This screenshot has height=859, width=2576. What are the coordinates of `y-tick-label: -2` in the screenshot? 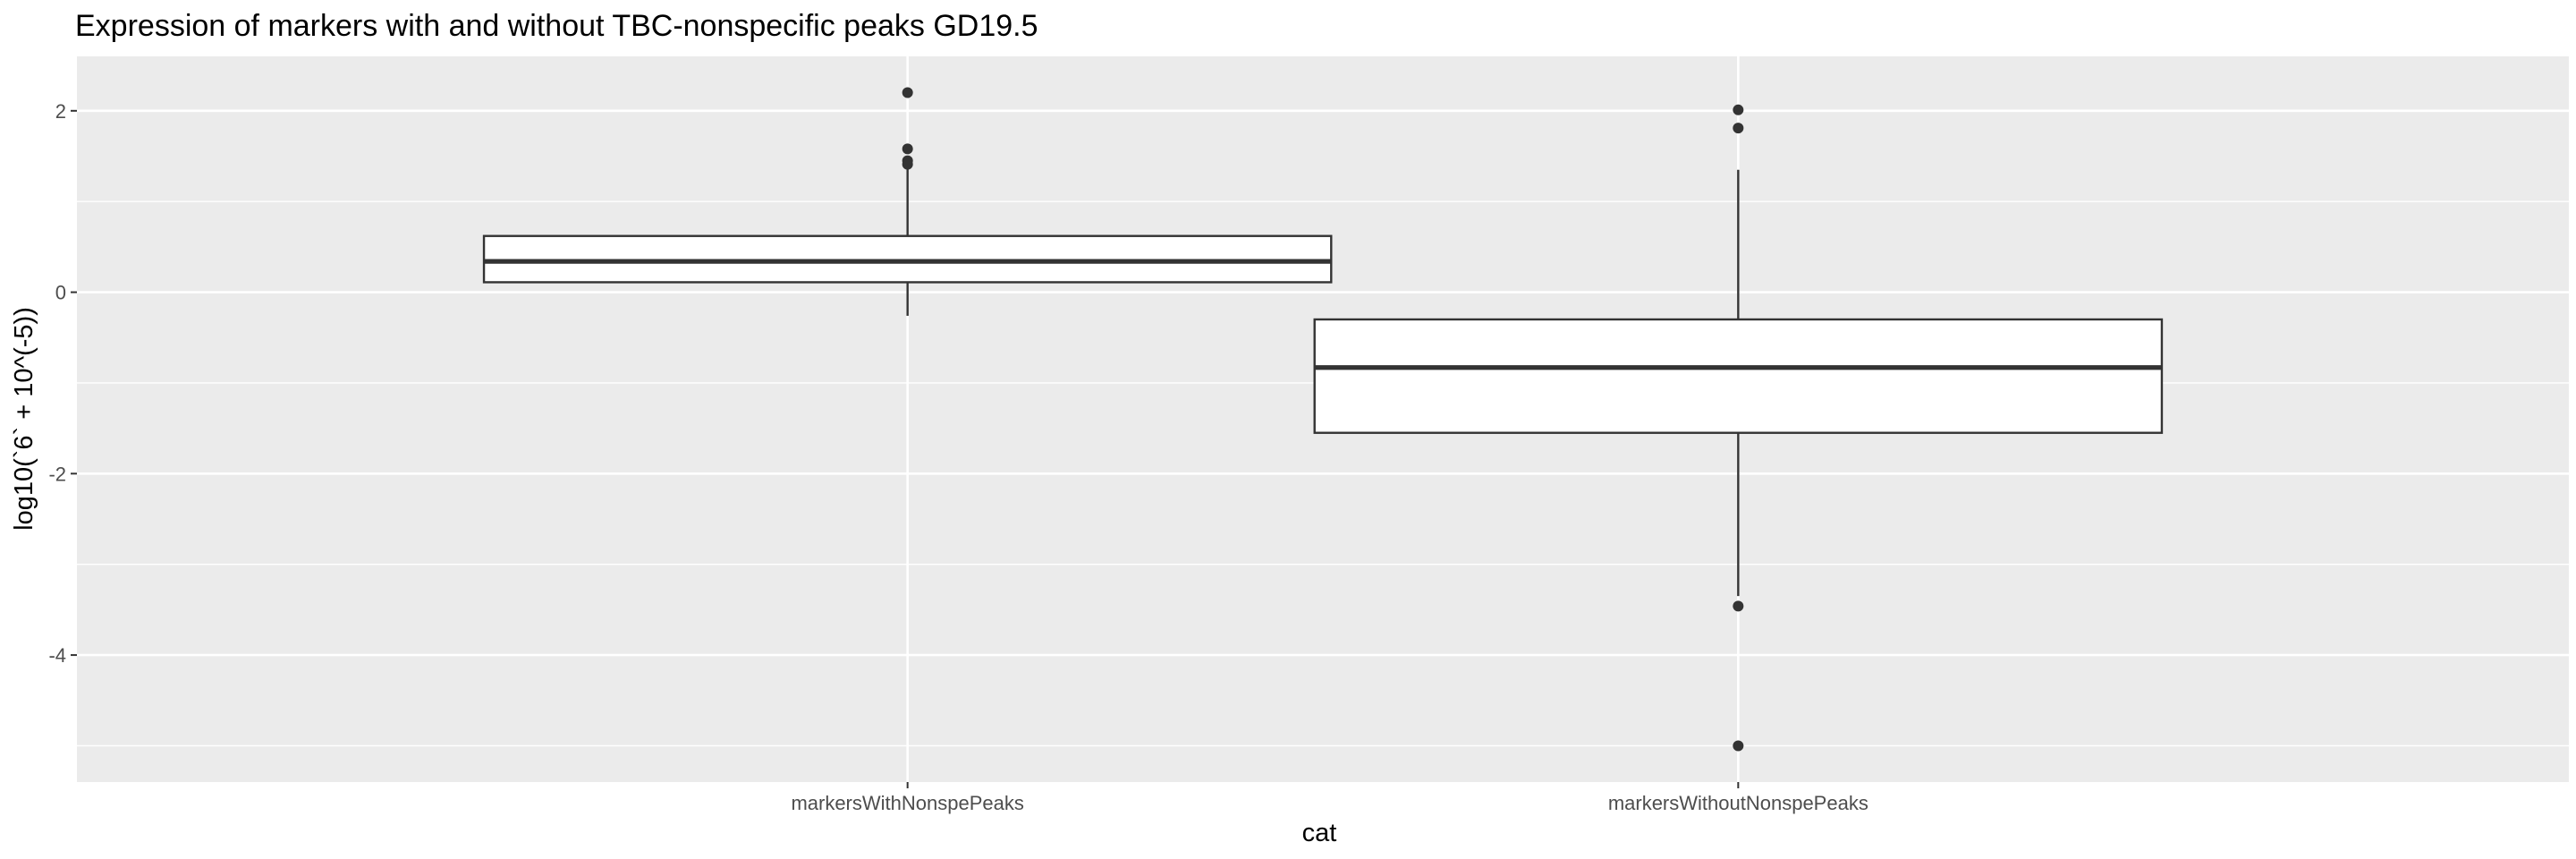 It's located at (57, 474).